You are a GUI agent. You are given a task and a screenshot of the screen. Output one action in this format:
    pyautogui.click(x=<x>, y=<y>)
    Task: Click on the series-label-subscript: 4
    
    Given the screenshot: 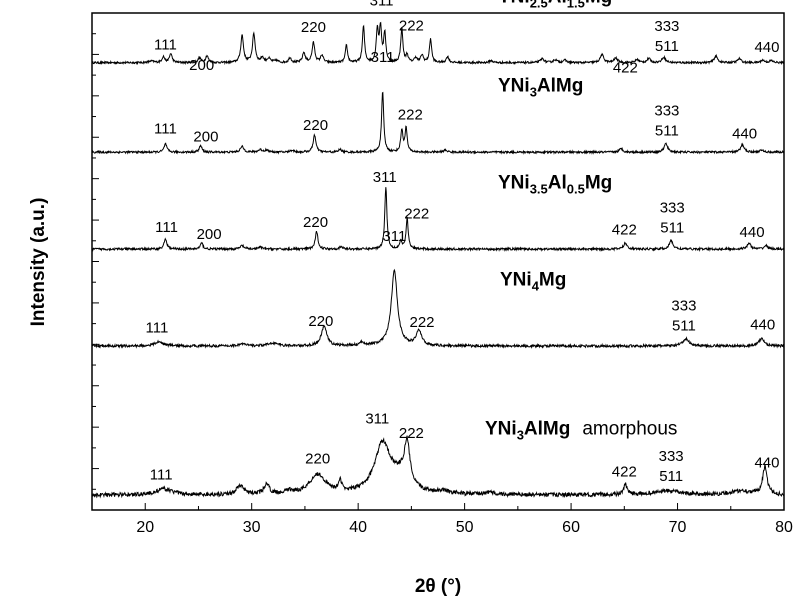 What is the action you would take?
    pyautogui.click(x=536, y=286)
    